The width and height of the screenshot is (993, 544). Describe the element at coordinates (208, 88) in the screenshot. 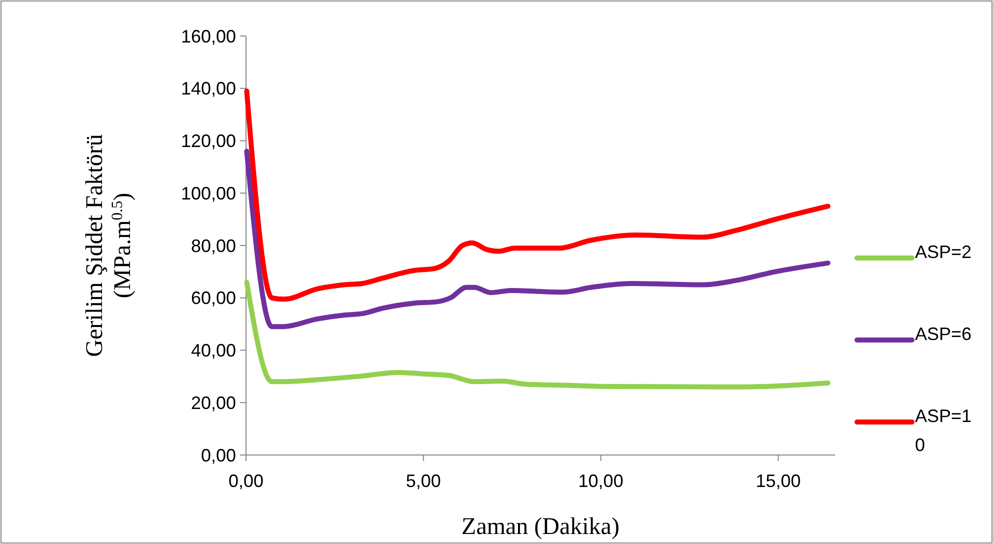

I see `y-tick-label: 140,00` at that location.